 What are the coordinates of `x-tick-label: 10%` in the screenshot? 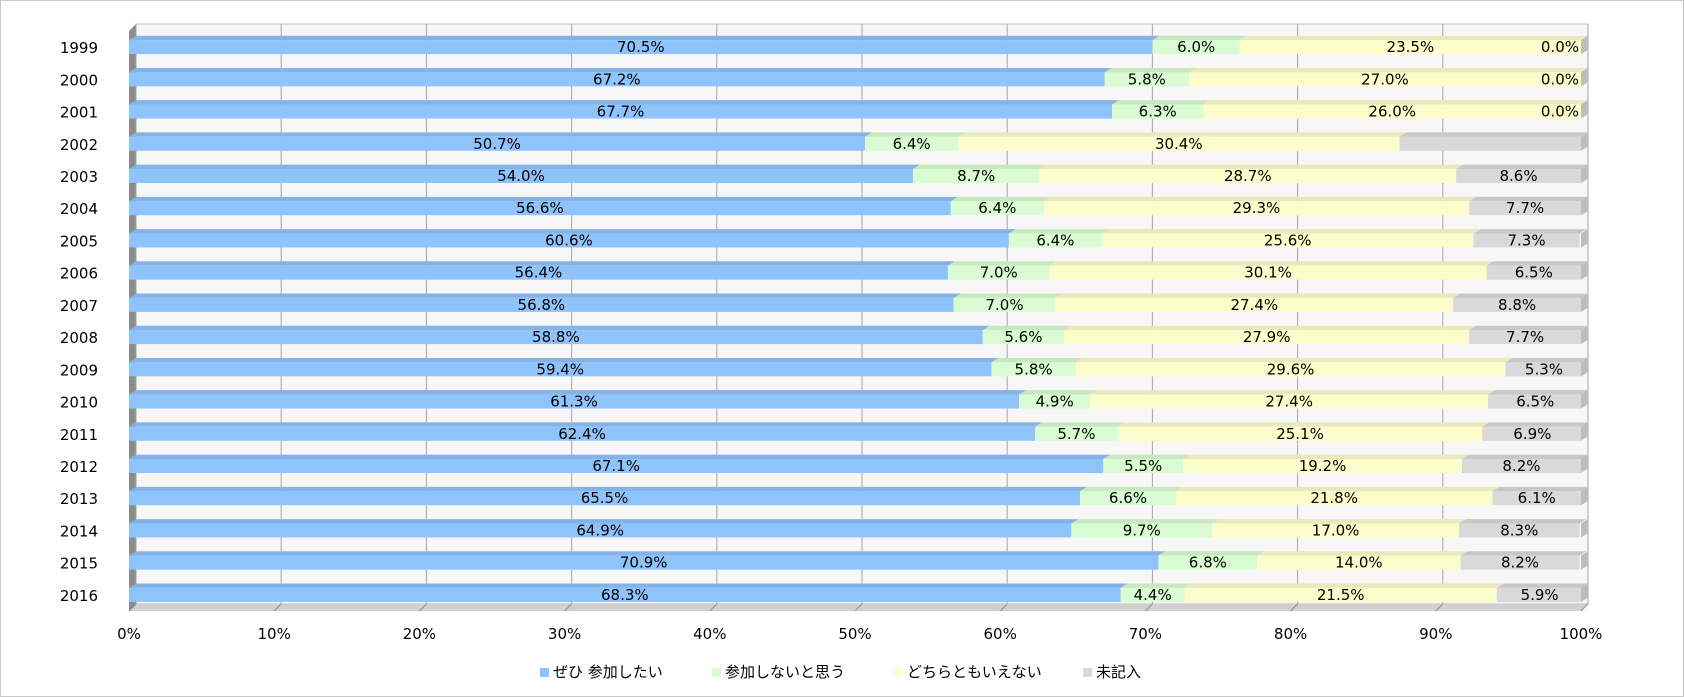 It's located at (274, 634).